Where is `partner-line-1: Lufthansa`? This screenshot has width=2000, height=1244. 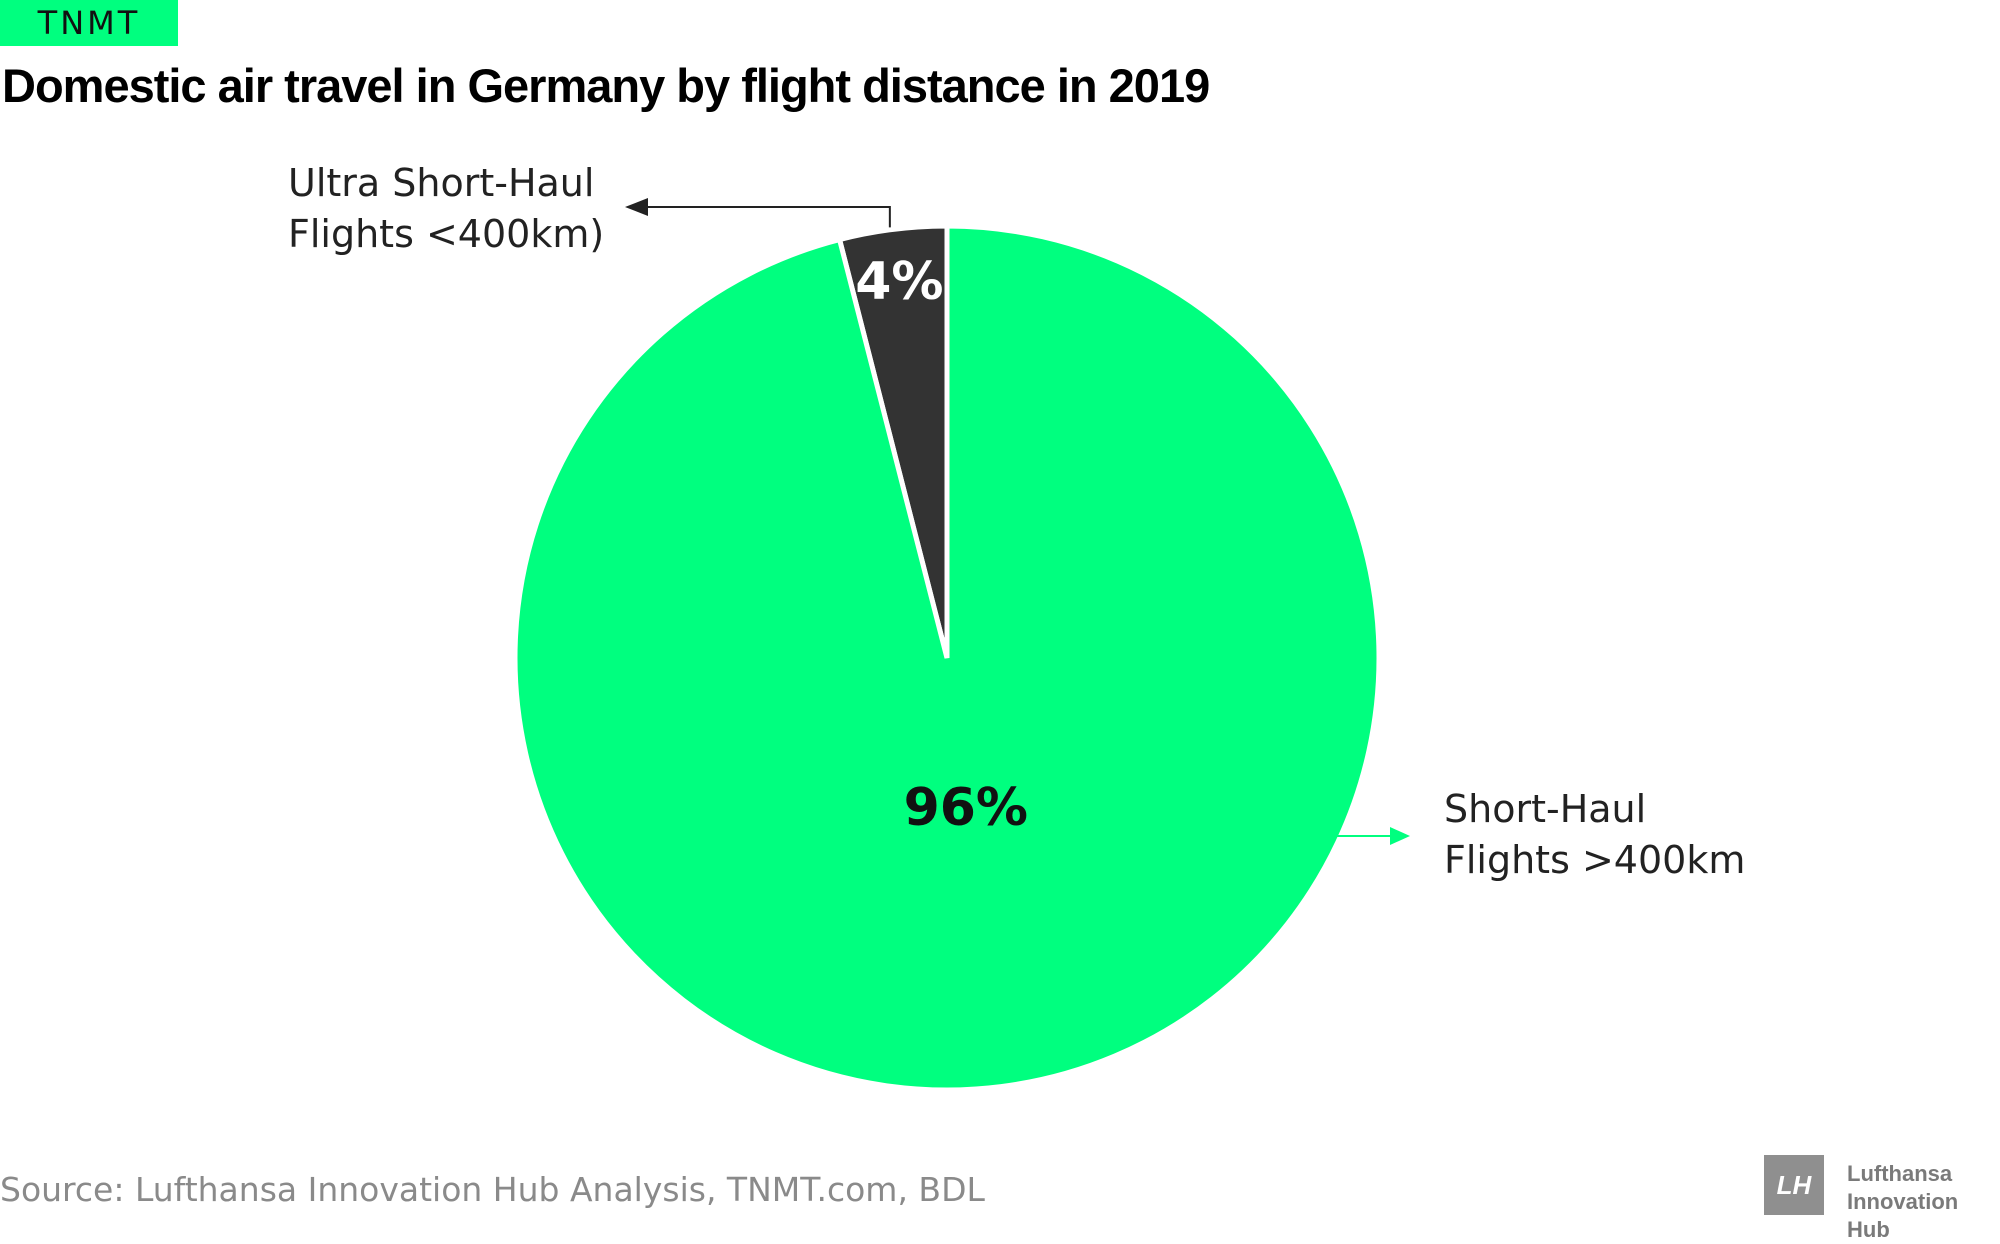
partner-line-1: Lufthansa is located at coordinates (1900, 1173).